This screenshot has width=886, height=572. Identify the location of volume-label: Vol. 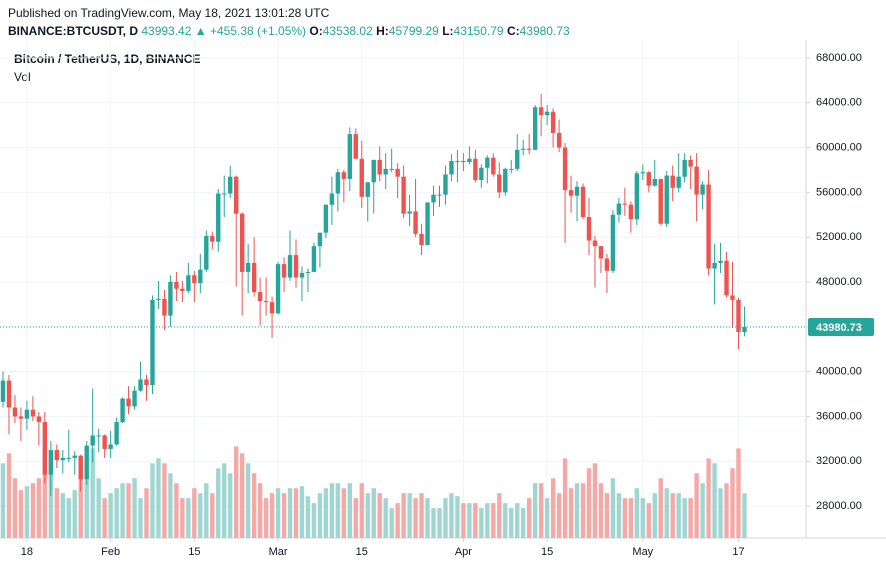
(22, 77).